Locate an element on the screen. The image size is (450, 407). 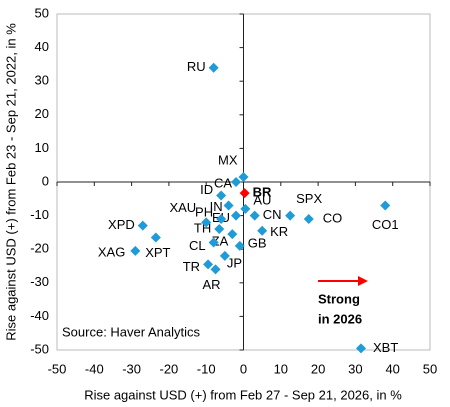
point-label: XAG is located at coordinates (111, 251).